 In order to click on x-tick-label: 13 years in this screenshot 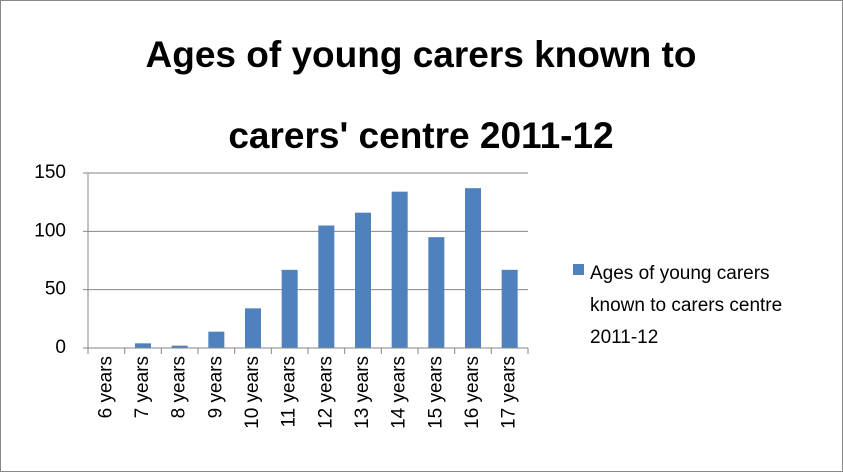, I will do `click(362, 392)`.